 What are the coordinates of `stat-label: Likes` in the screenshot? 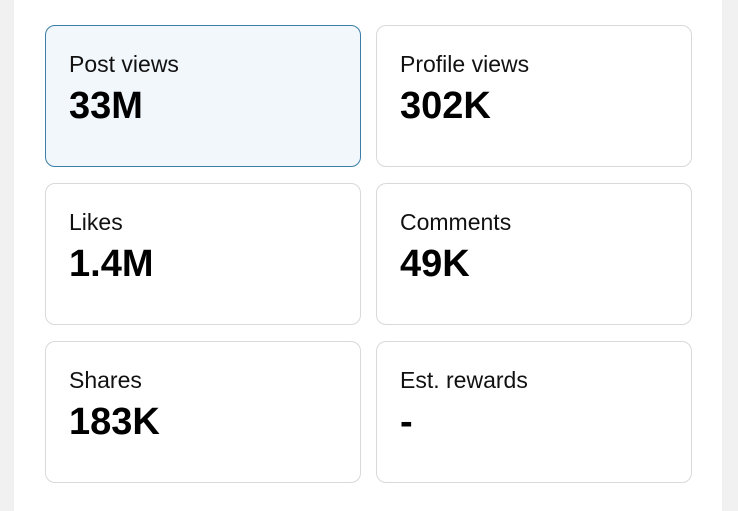 It's located at (96, 222).